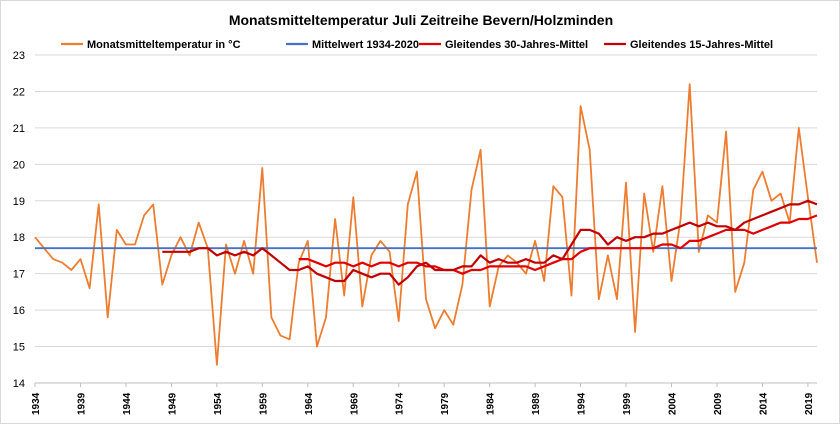 The height and width of the screenshot is (425, 840). What do you see at coordinates (627, 403) in the screenshot?
I see `x-tick-label: 1999` at bounding box center [627, 403].